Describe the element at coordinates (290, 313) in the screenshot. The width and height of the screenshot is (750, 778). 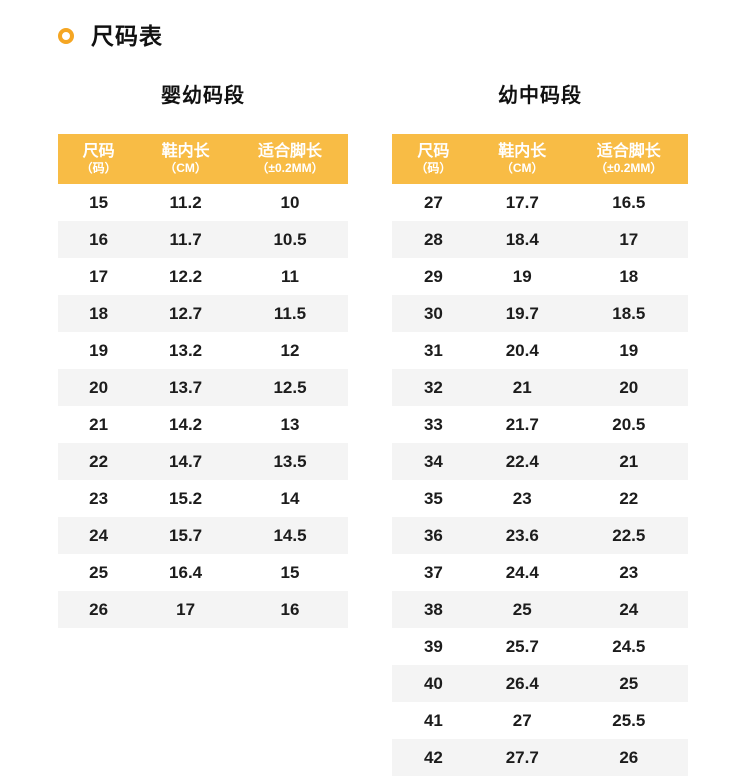
I see `table-cell: 11.5` at that location.